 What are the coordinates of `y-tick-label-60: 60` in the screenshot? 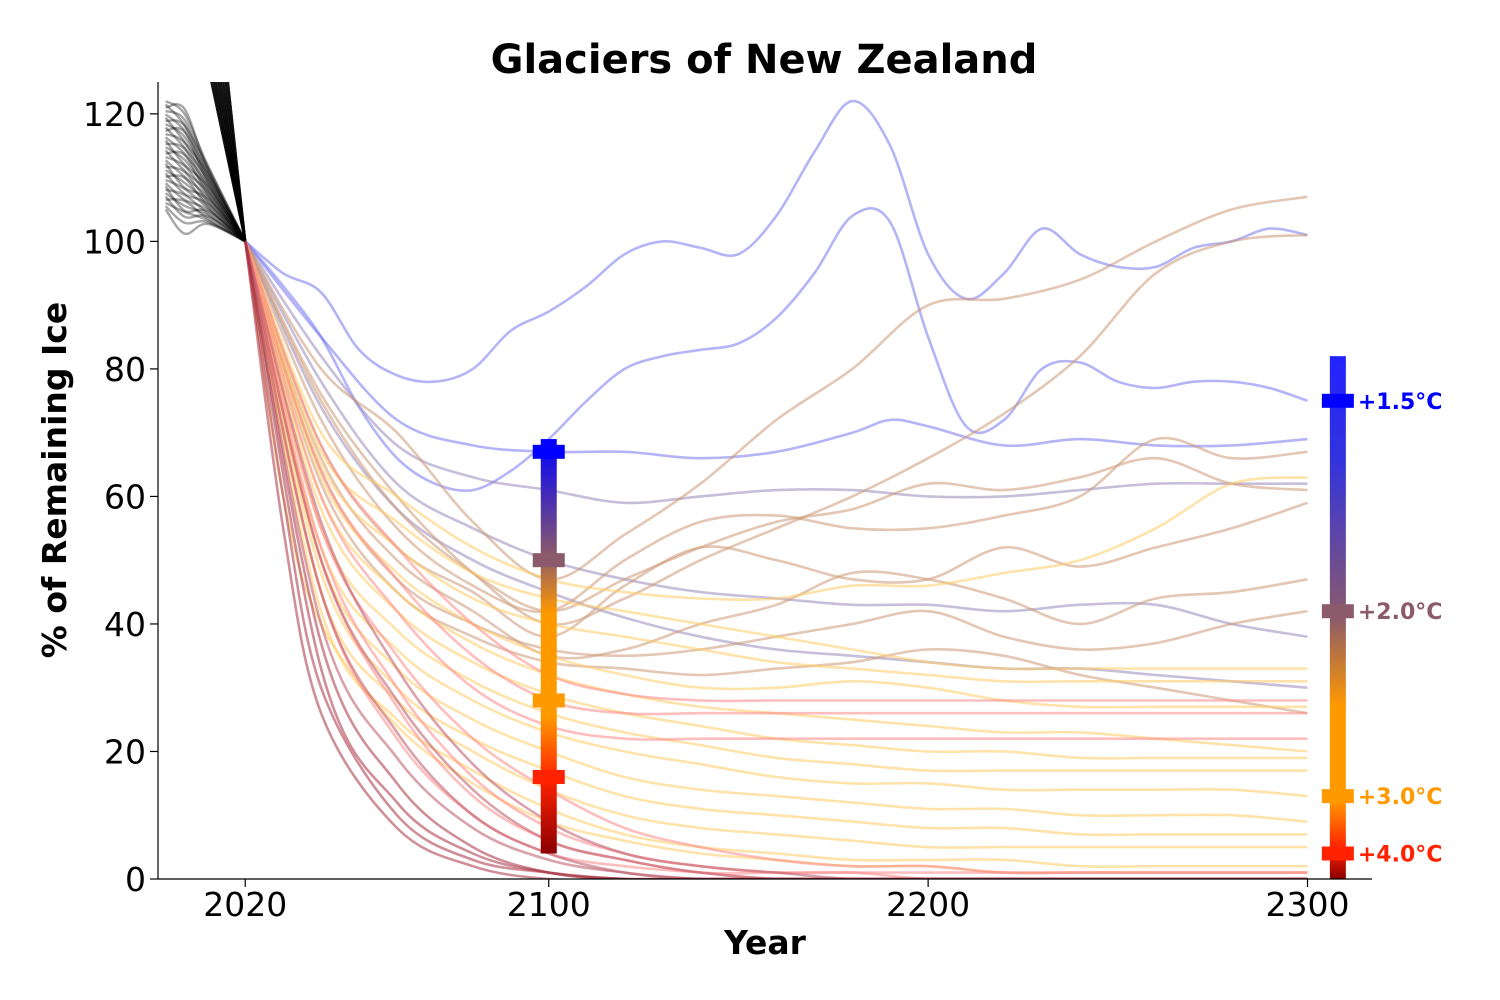 It's located at (125, 496).